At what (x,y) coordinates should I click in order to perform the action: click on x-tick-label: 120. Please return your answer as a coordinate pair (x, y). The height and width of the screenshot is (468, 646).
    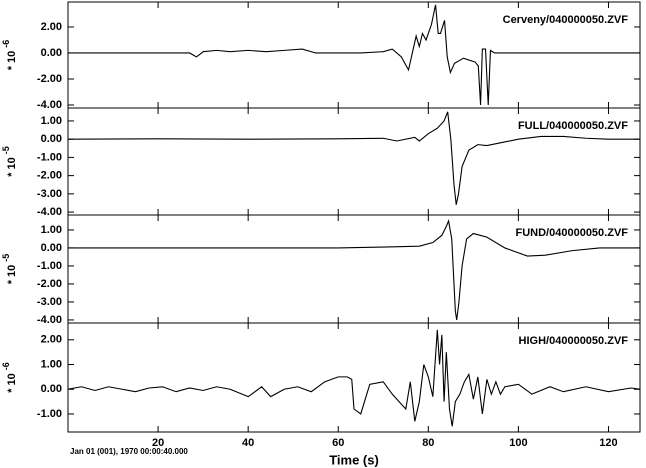
    Looking at the image, I should click on (608, 443).